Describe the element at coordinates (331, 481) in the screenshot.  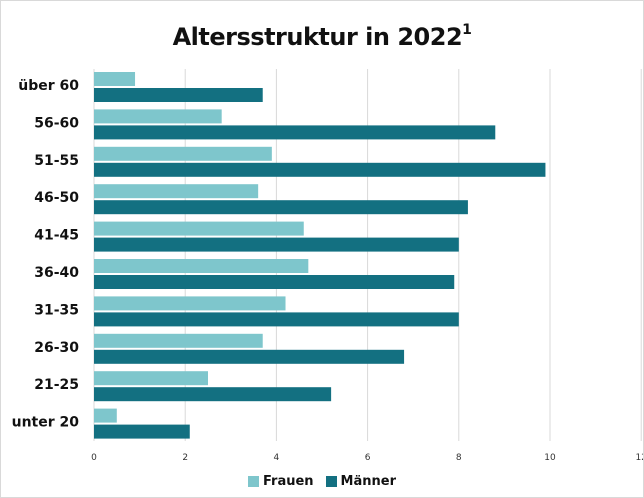
I see `legend-swatch-maenner` at that location.